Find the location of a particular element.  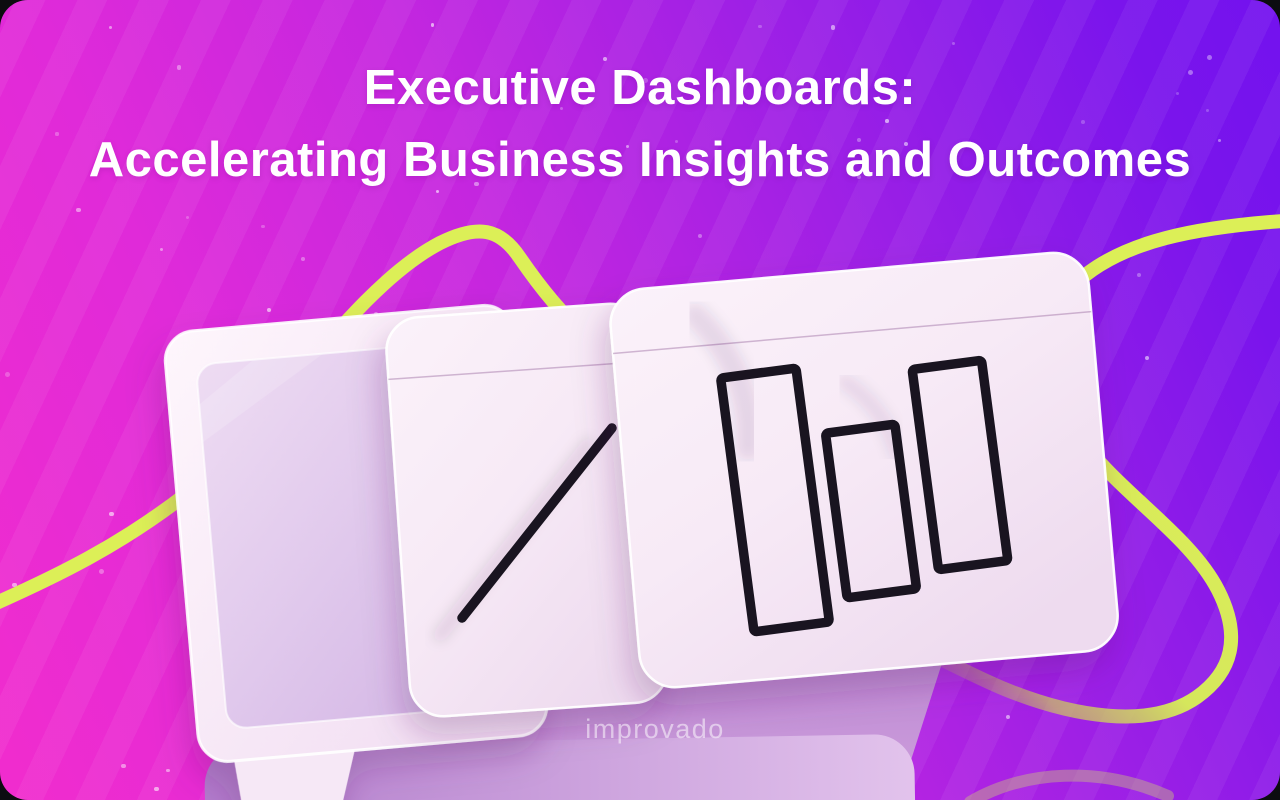

bar-chart-bars-icon is located at coordinates (864, 496).